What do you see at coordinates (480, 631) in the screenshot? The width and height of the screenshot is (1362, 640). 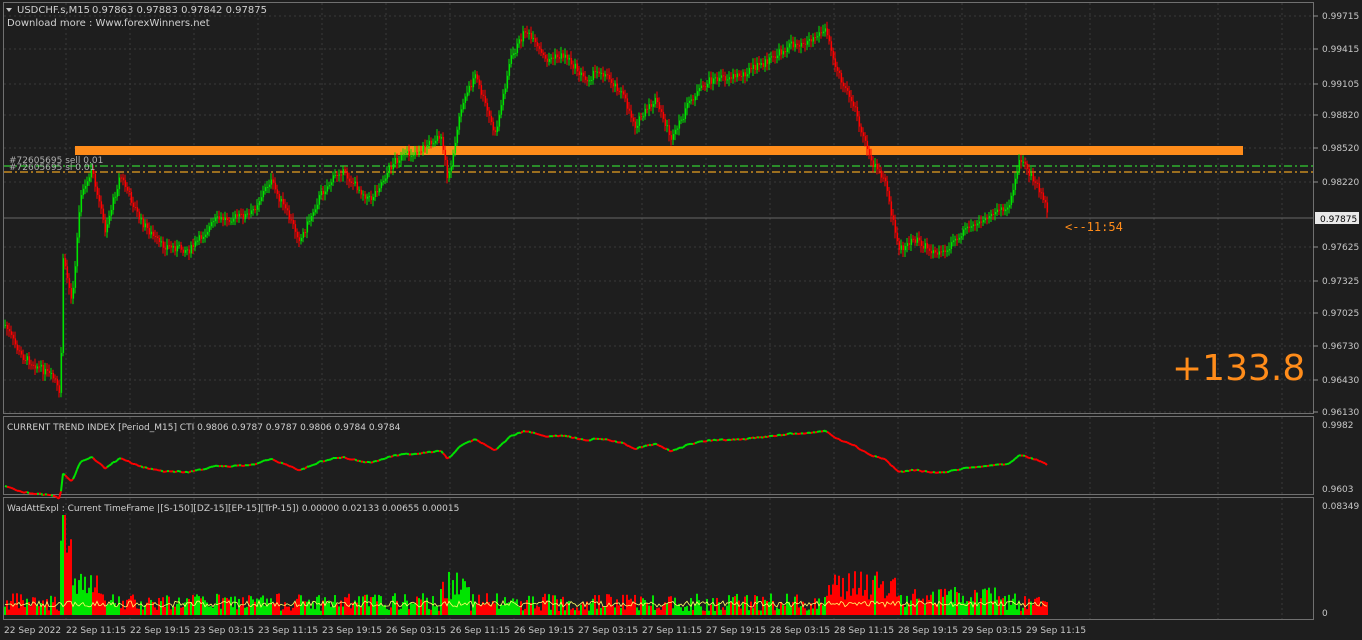 I see `time-tick: 26 Sep 11:15` at bounding box center [480, 631].